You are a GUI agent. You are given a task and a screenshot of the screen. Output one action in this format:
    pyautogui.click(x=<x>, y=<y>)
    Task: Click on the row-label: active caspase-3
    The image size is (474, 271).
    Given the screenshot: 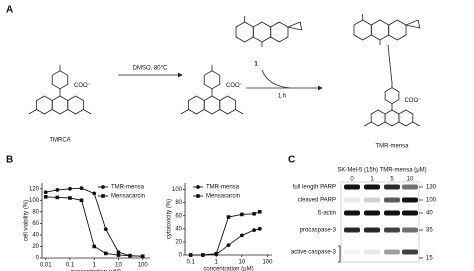 What is the action you would take?
    pyautogui.click(x=314, y=253)
    